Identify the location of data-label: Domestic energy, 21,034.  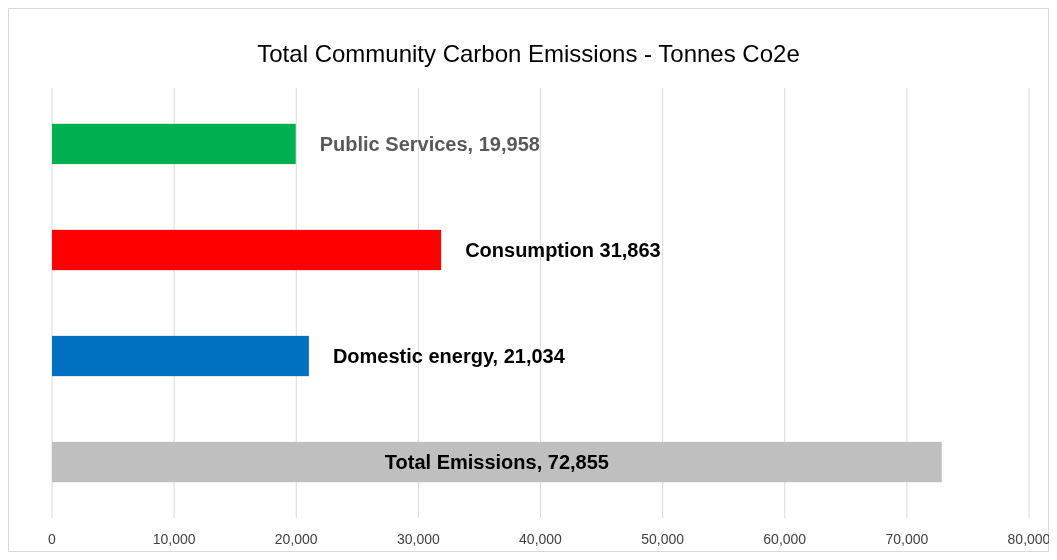
(449, 356).